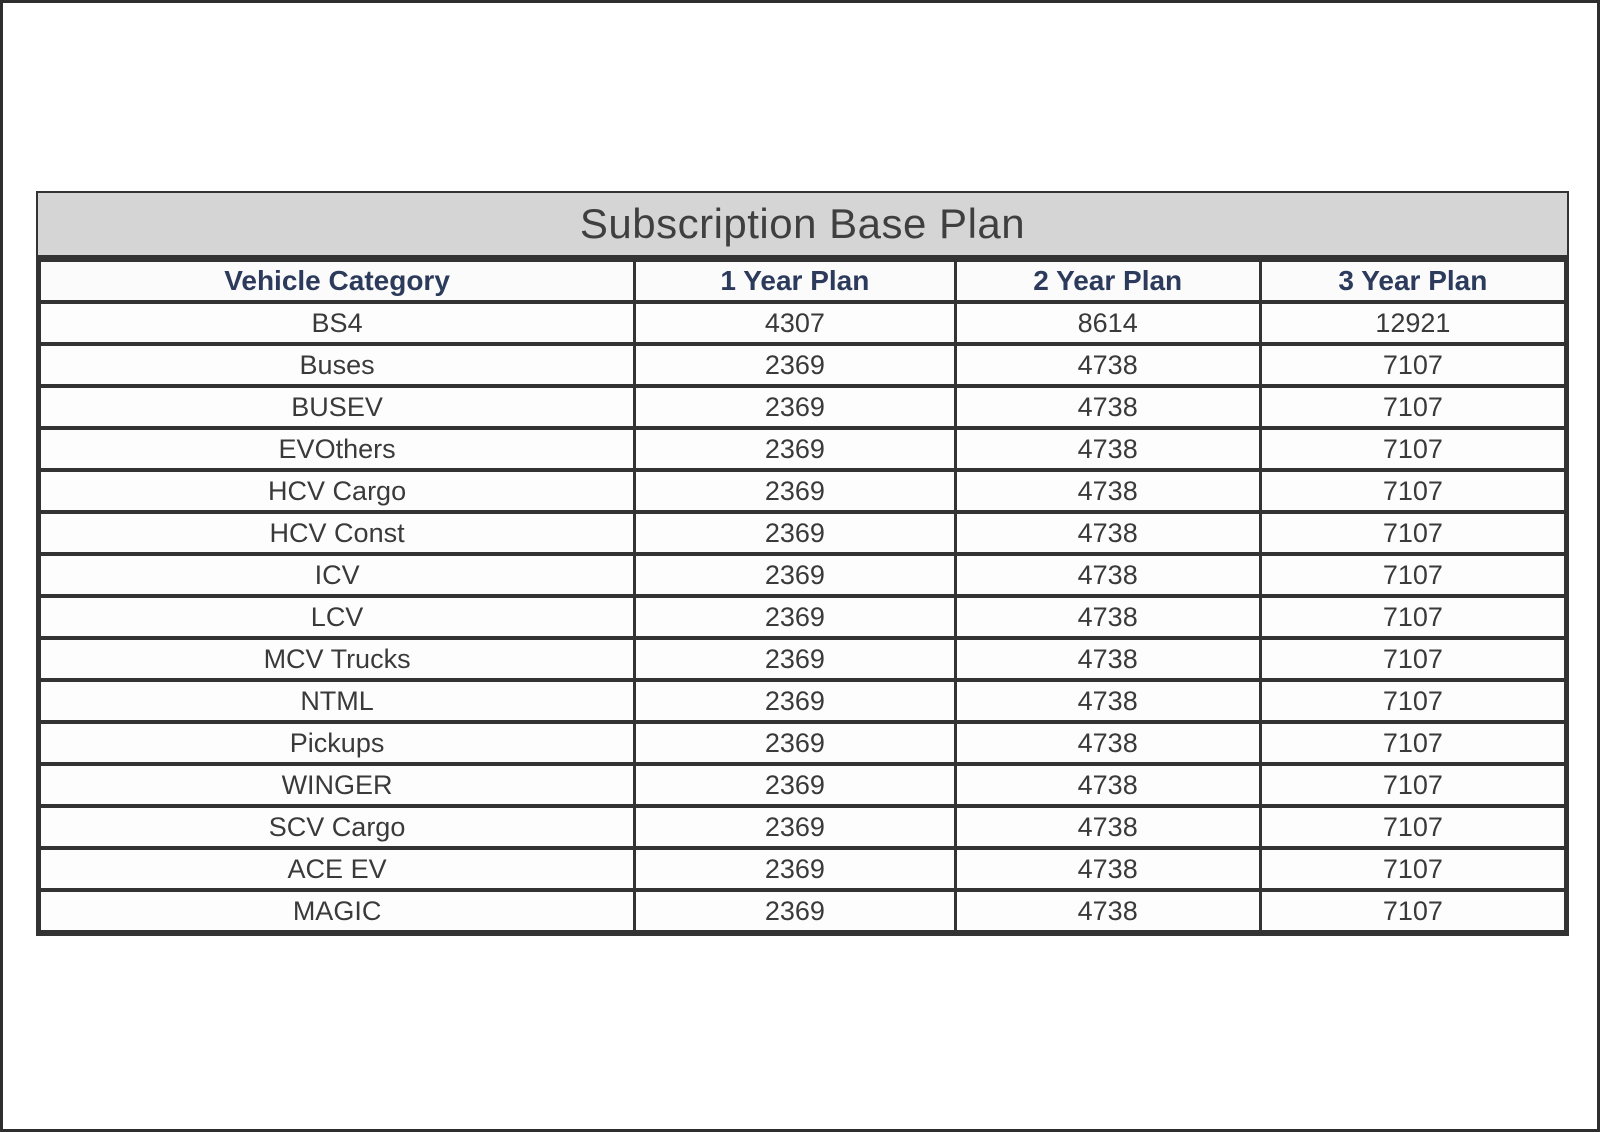  I want to click on table-row: Pickups 2369 4738 7107, so click(802, 743).